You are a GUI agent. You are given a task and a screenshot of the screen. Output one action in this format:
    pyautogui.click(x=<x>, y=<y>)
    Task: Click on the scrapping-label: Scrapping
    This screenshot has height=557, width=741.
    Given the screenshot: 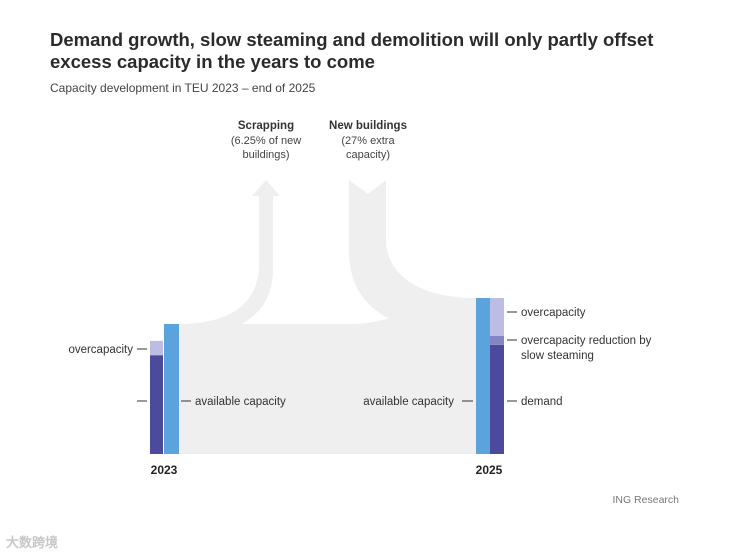 What is the action you would take?
    pyautogui.click(x=266, y=126)
    